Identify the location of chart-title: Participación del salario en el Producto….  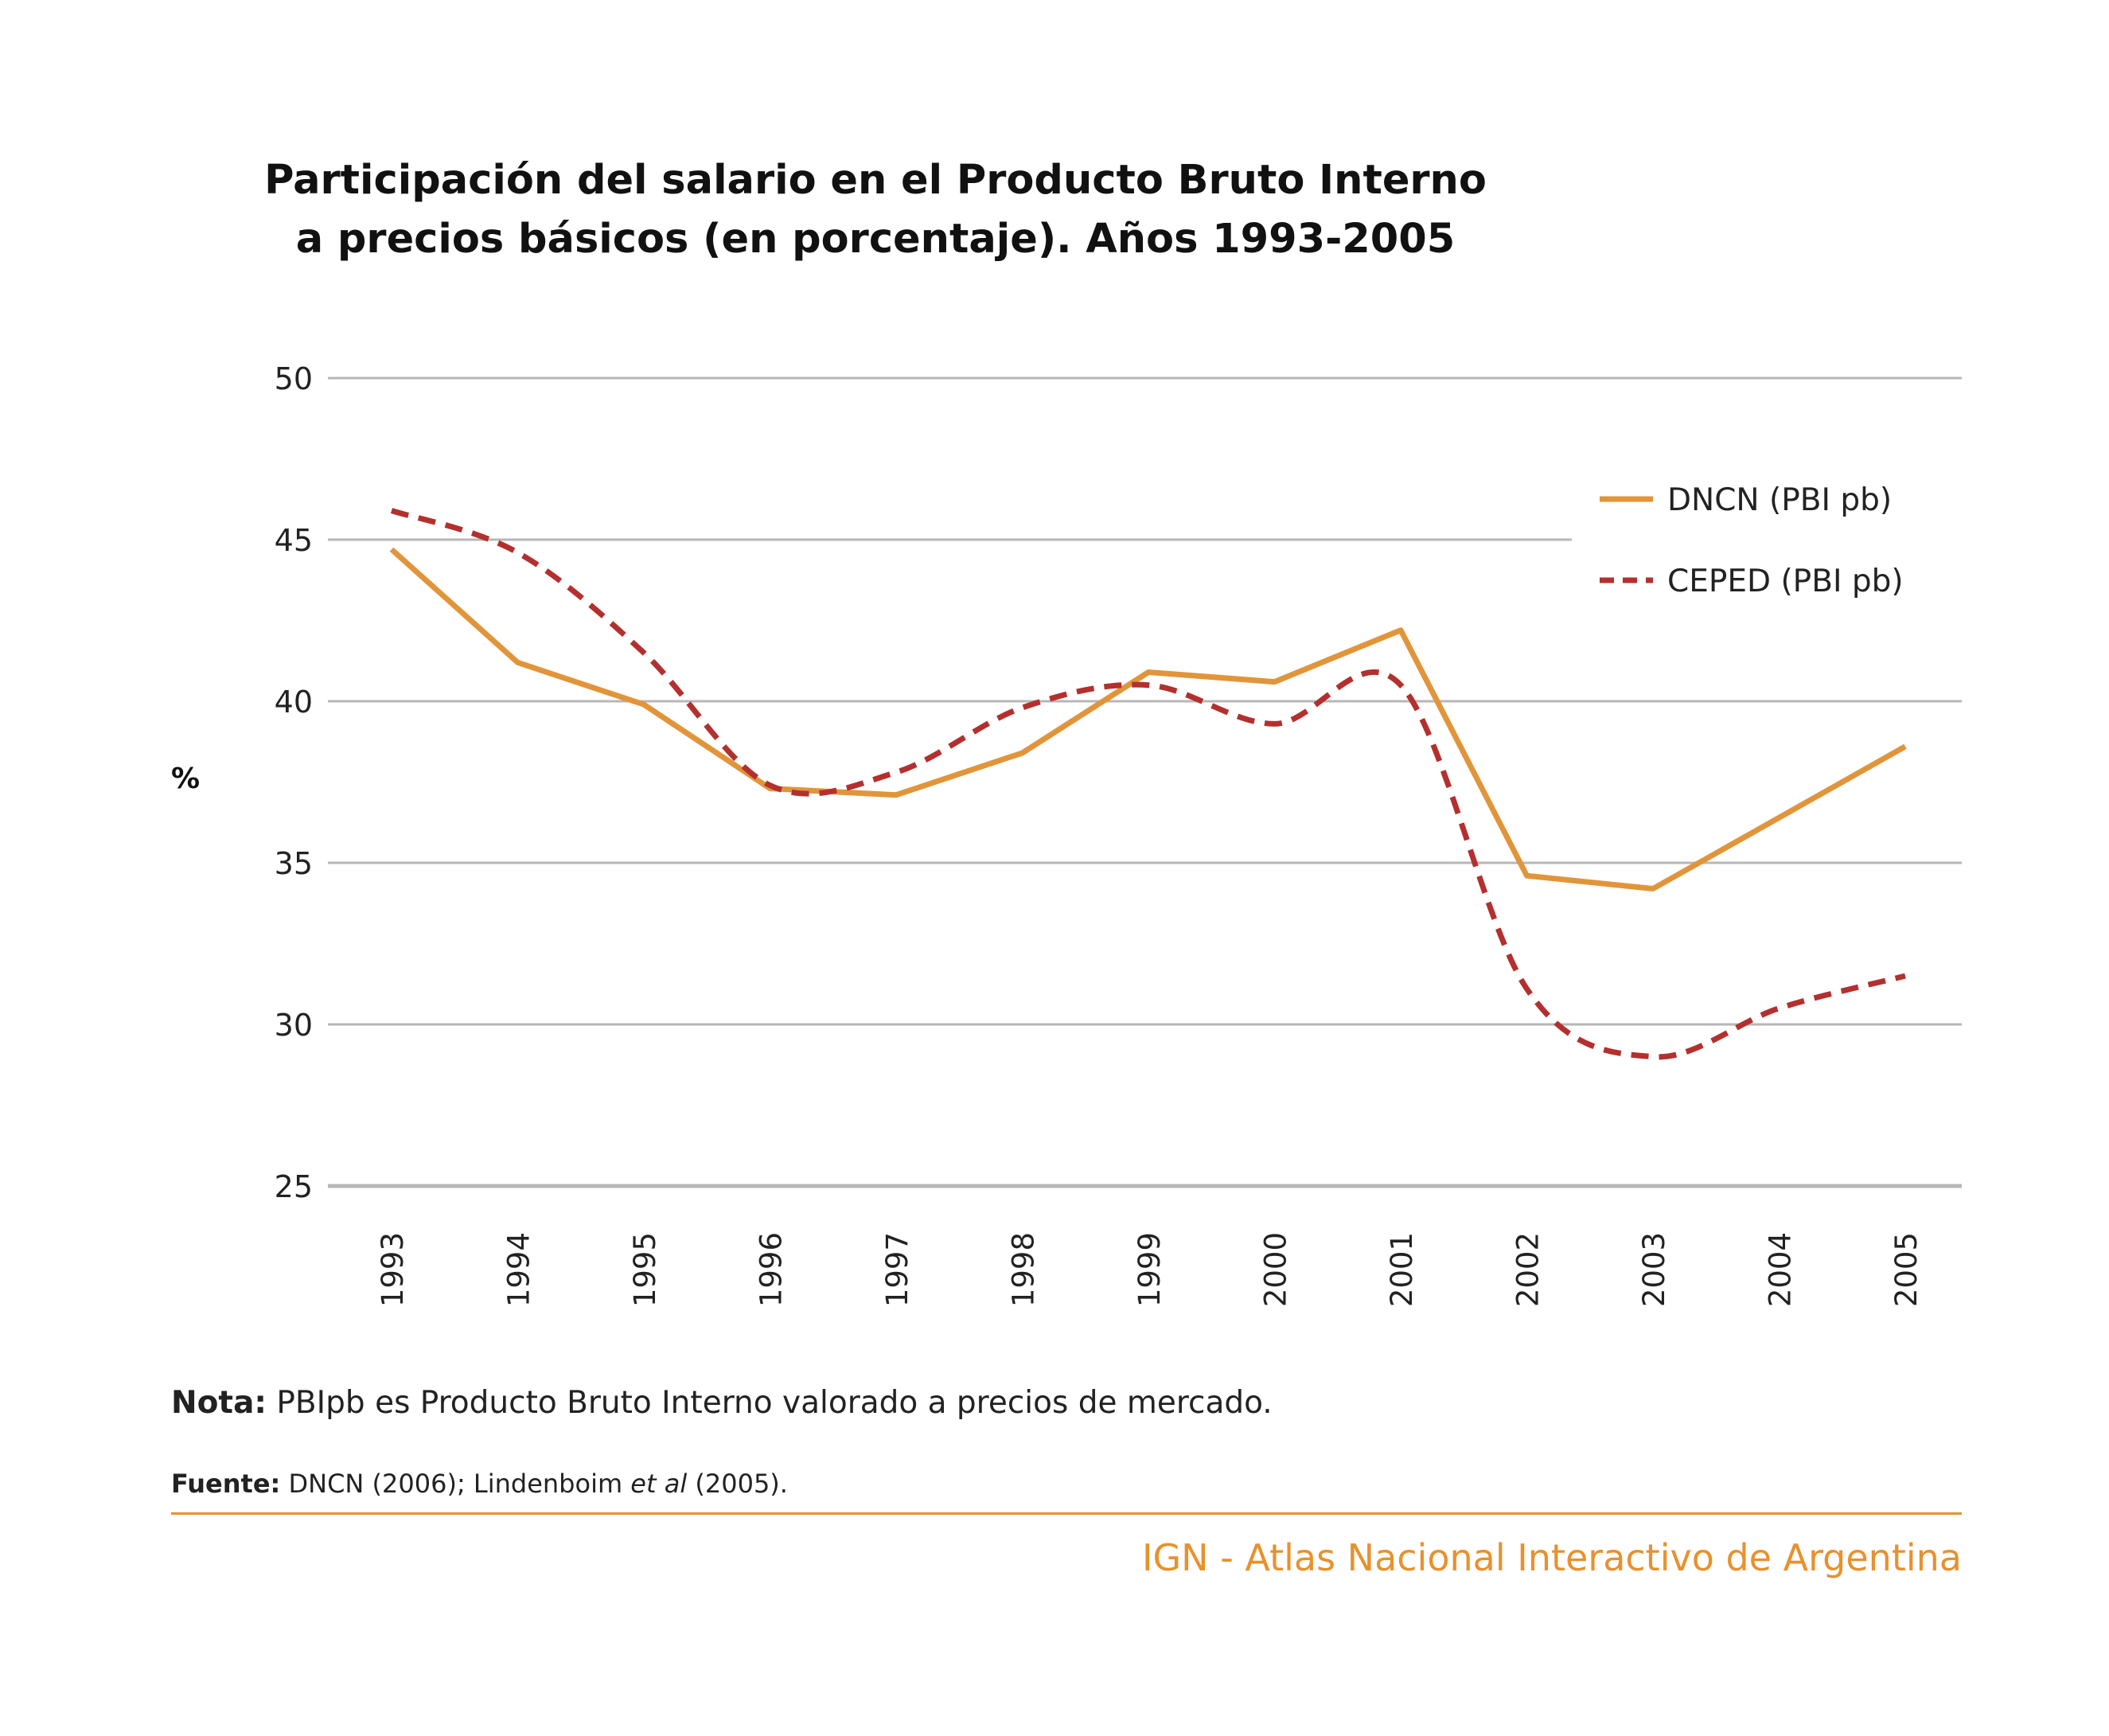
(875, 210).